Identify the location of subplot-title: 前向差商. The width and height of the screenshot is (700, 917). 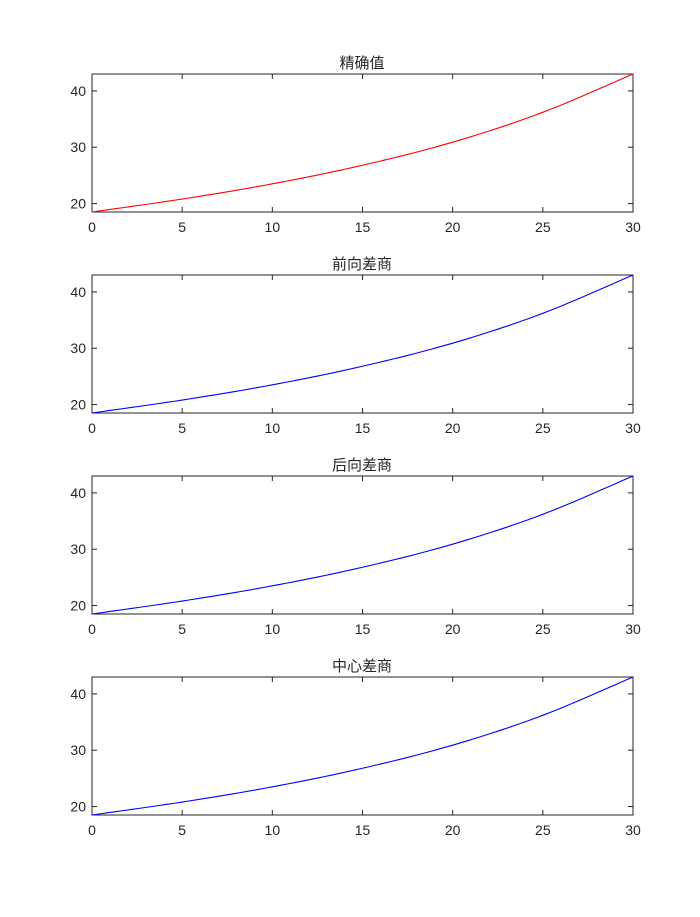
(362, 264).